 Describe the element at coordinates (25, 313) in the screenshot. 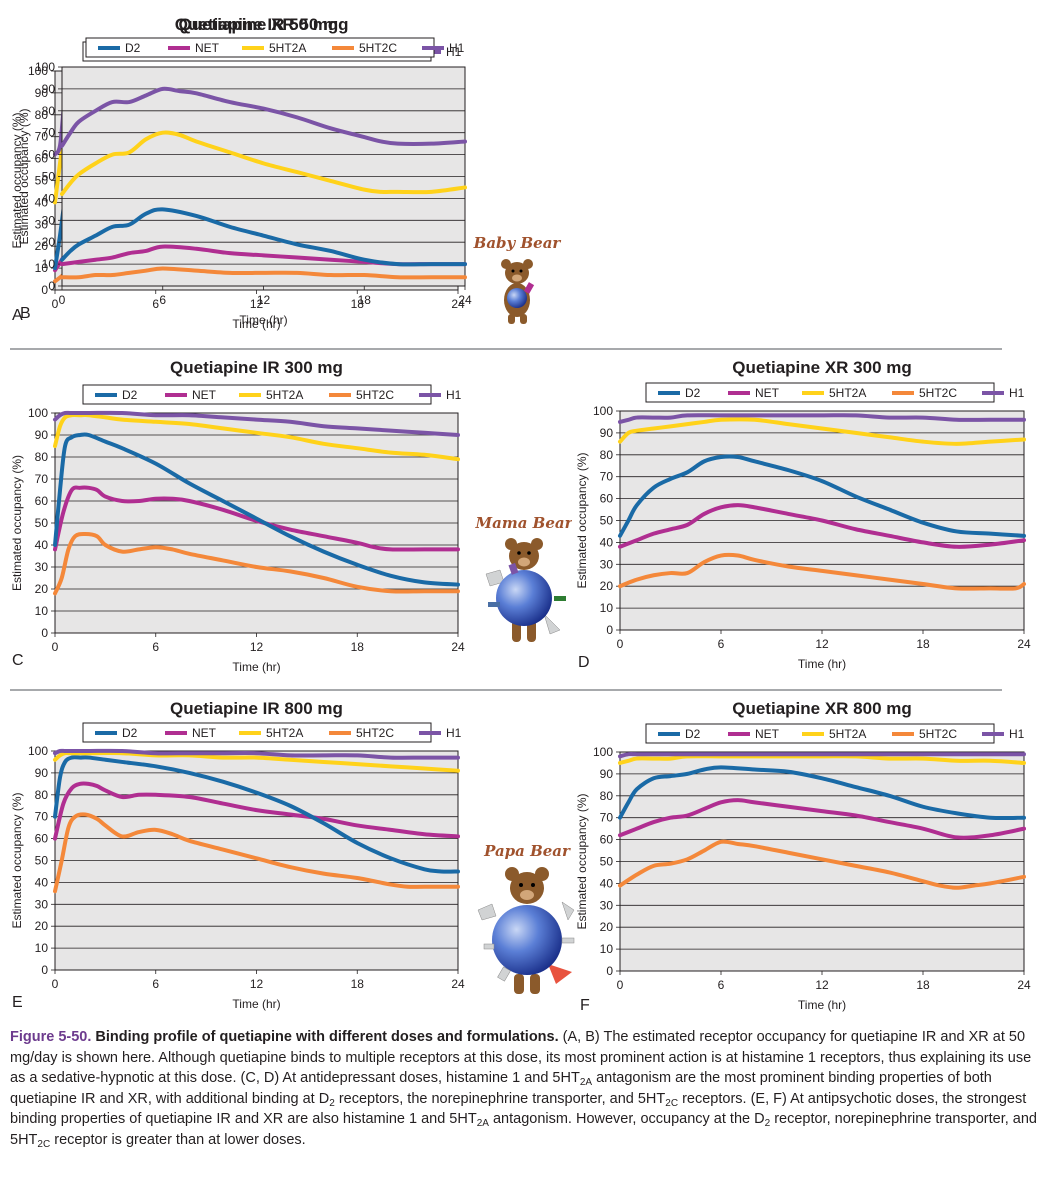

I see `panel-letter: B` at that location.